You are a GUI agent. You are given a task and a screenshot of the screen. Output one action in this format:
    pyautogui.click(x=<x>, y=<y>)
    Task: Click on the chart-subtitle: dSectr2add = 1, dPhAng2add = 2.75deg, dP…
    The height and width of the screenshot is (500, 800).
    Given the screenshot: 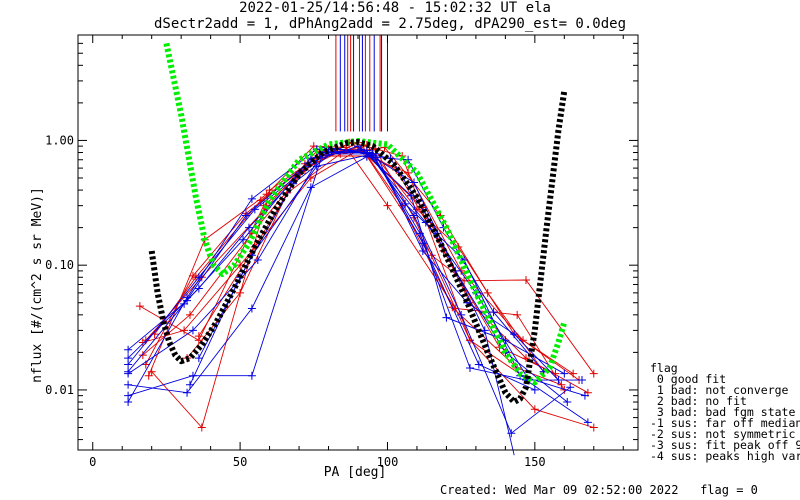 What is the action you would take?
    pyautogui.click(x=390, y=24)
    